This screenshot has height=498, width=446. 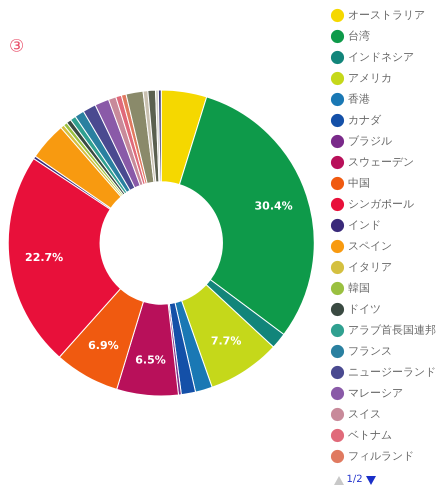 I want to click on legend-label: 台湾, so click(x=359, y=35).